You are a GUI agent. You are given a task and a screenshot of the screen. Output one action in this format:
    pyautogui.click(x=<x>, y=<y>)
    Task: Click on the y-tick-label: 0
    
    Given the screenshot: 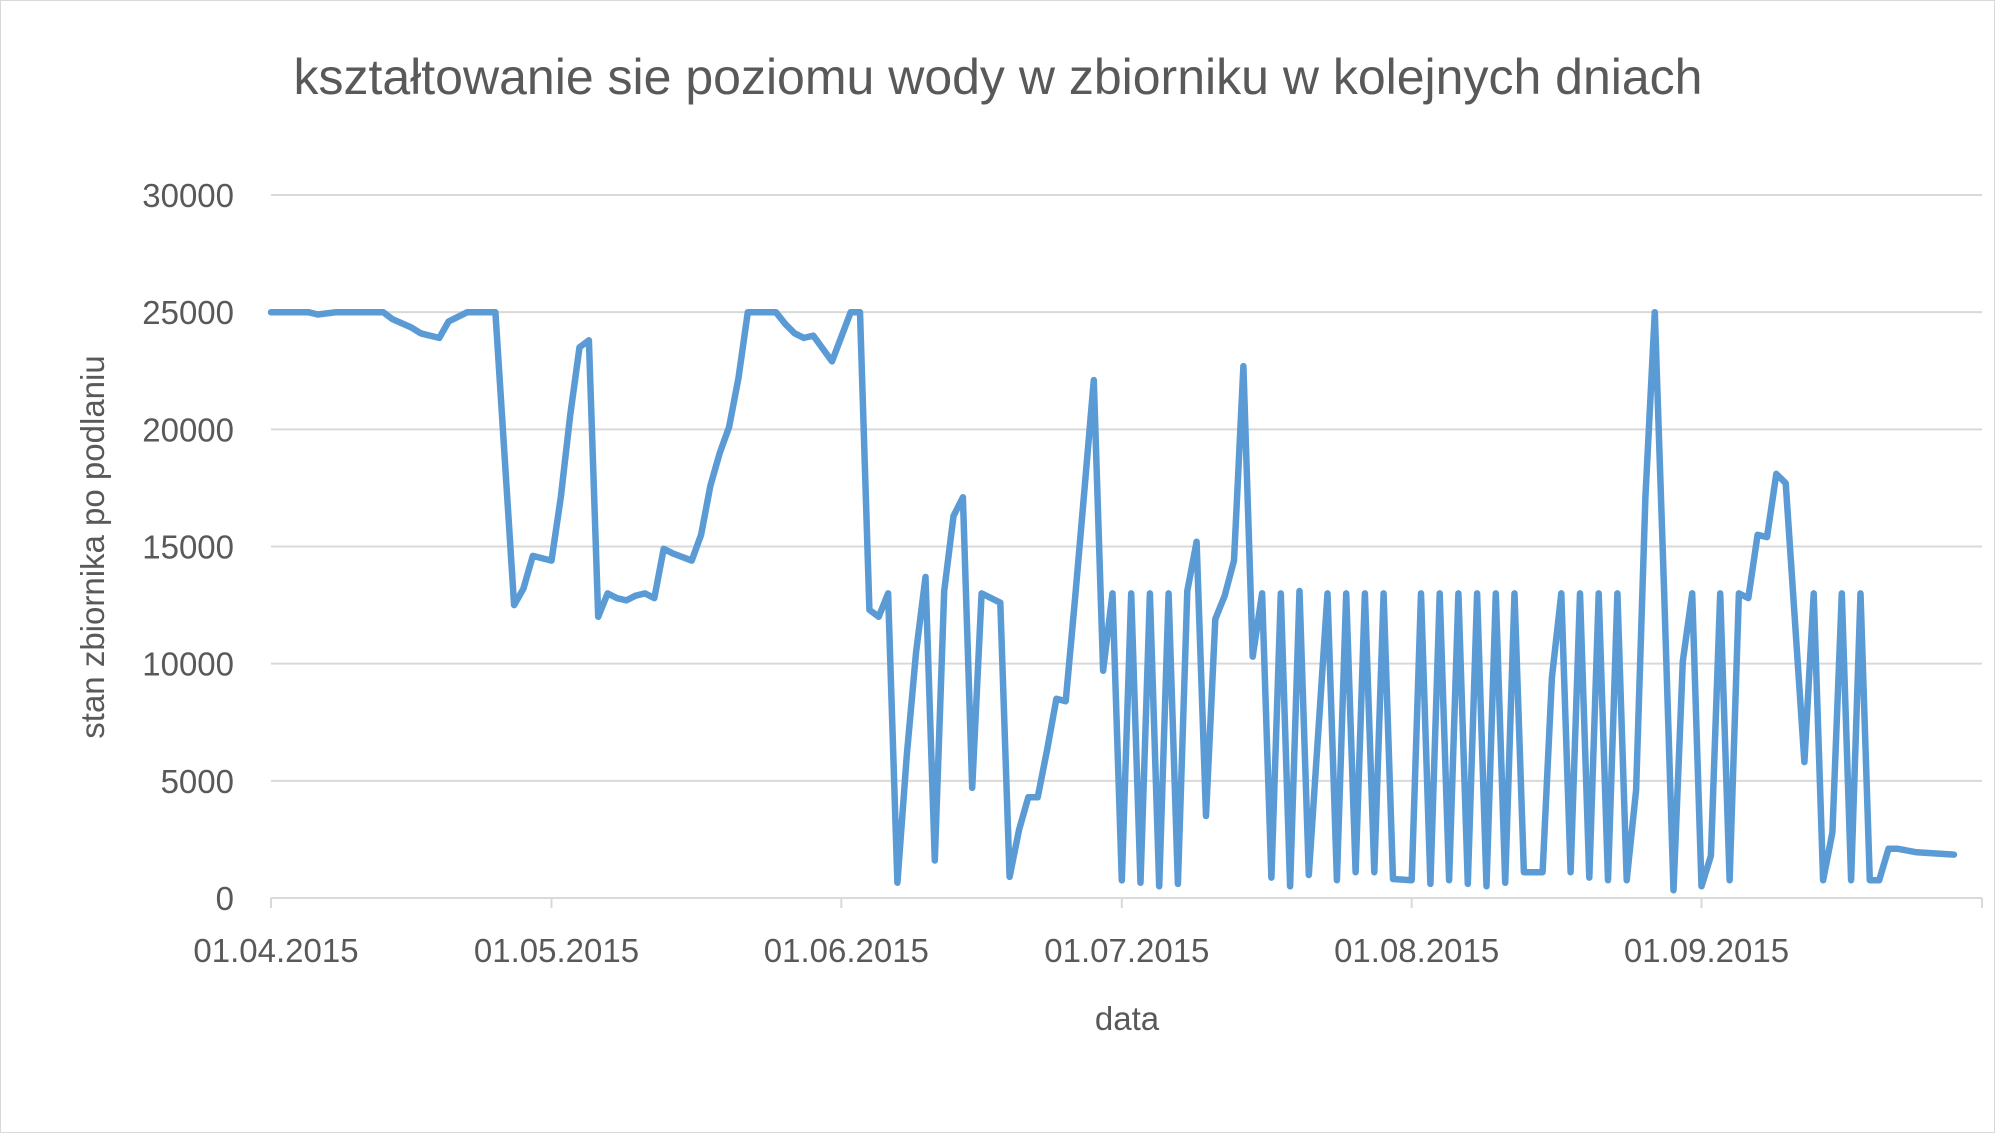 What is the action you would take?
    pyautogui.click(x=225, y=898)
    